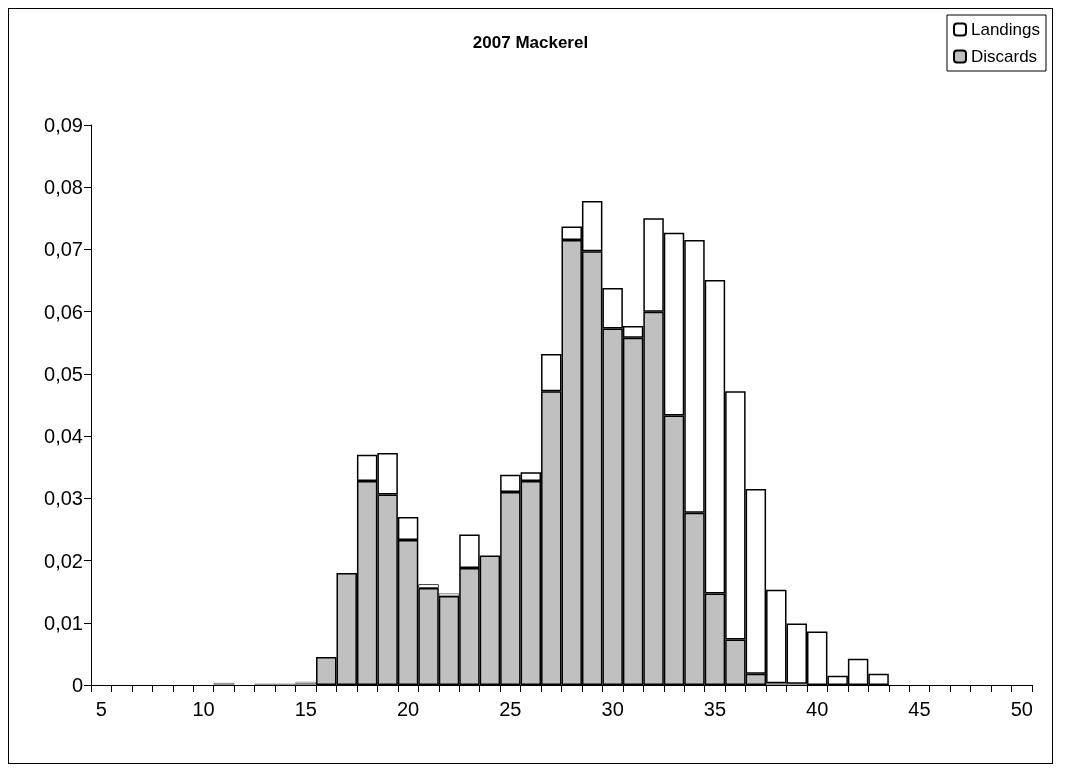 The height and width of the screenshot is (776, 1065). What do you see at coordinates (101, 709) in the screenshot?
I see `x-tick-label: 5` at bounding box center [101, 709].